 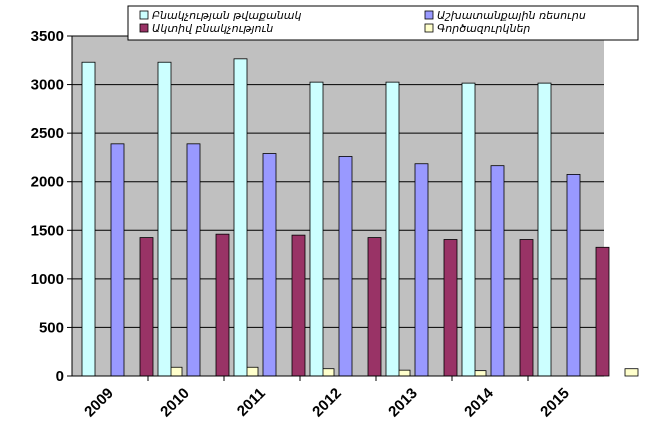 I want to click on legend-label-4: Գործազուրկներ, so click(x=483, y=28).